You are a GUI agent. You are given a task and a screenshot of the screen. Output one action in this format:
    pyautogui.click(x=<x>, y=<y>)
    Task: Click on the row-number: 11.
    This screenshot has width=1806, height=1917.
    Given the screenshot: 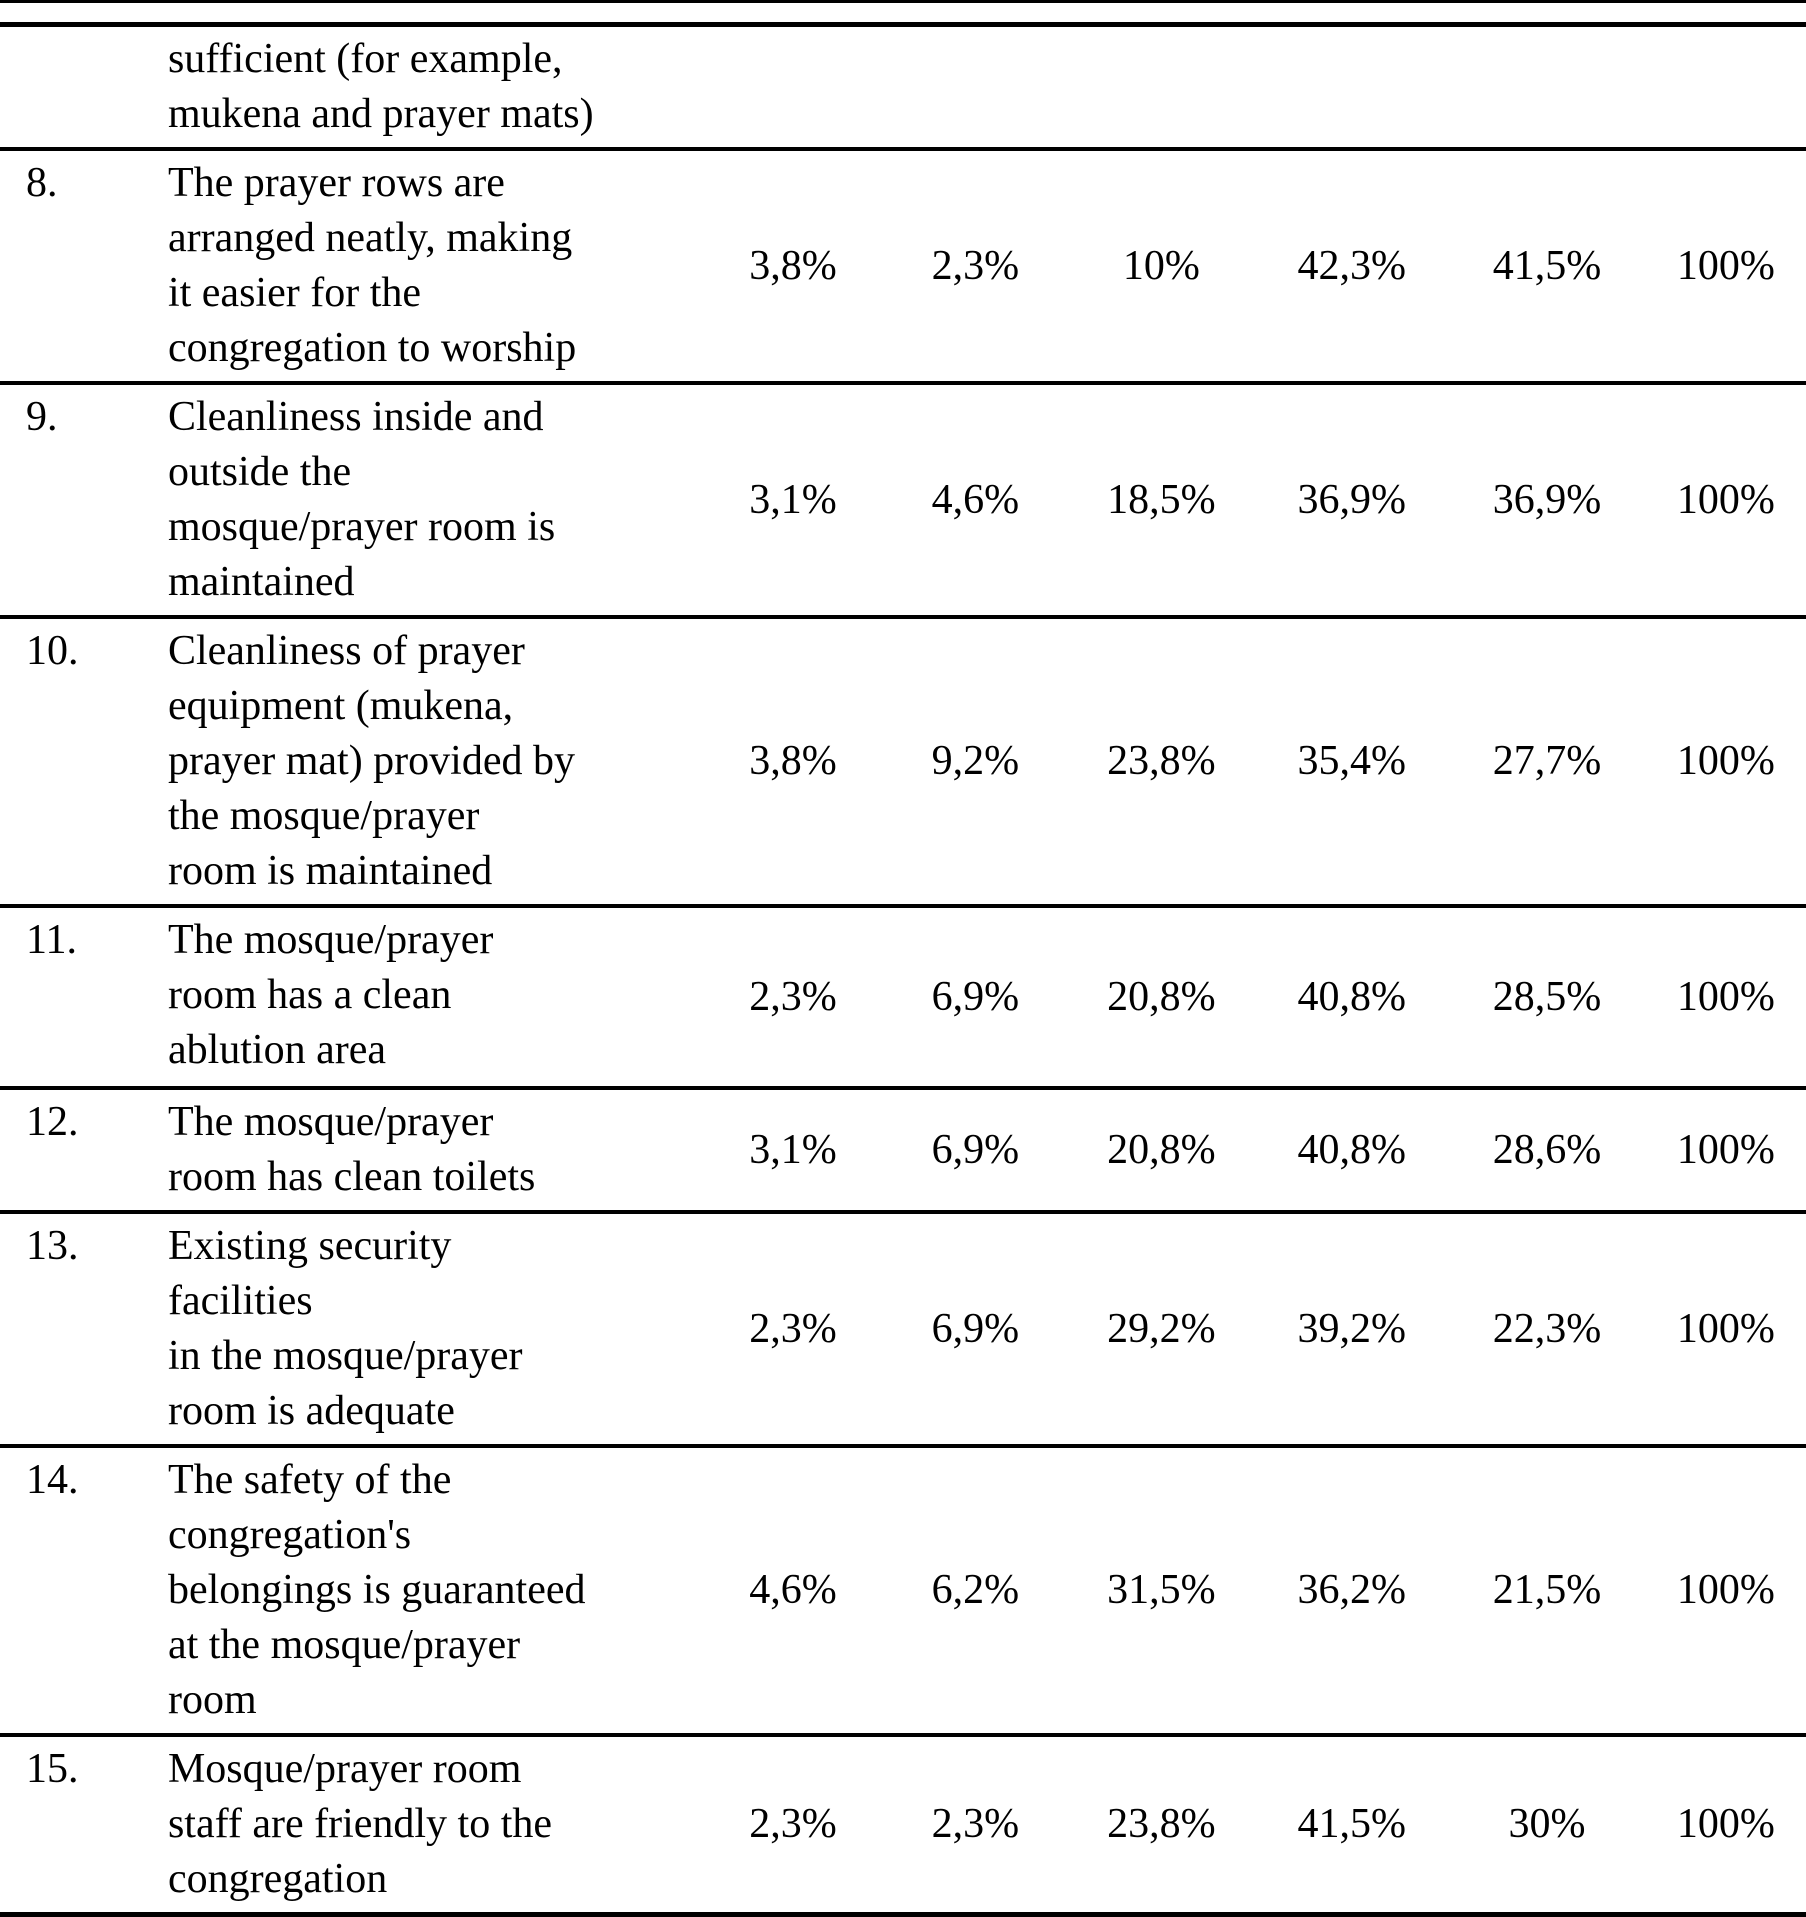 What is the action you would take?
    pyautogui.click(x=51, y=940)
    